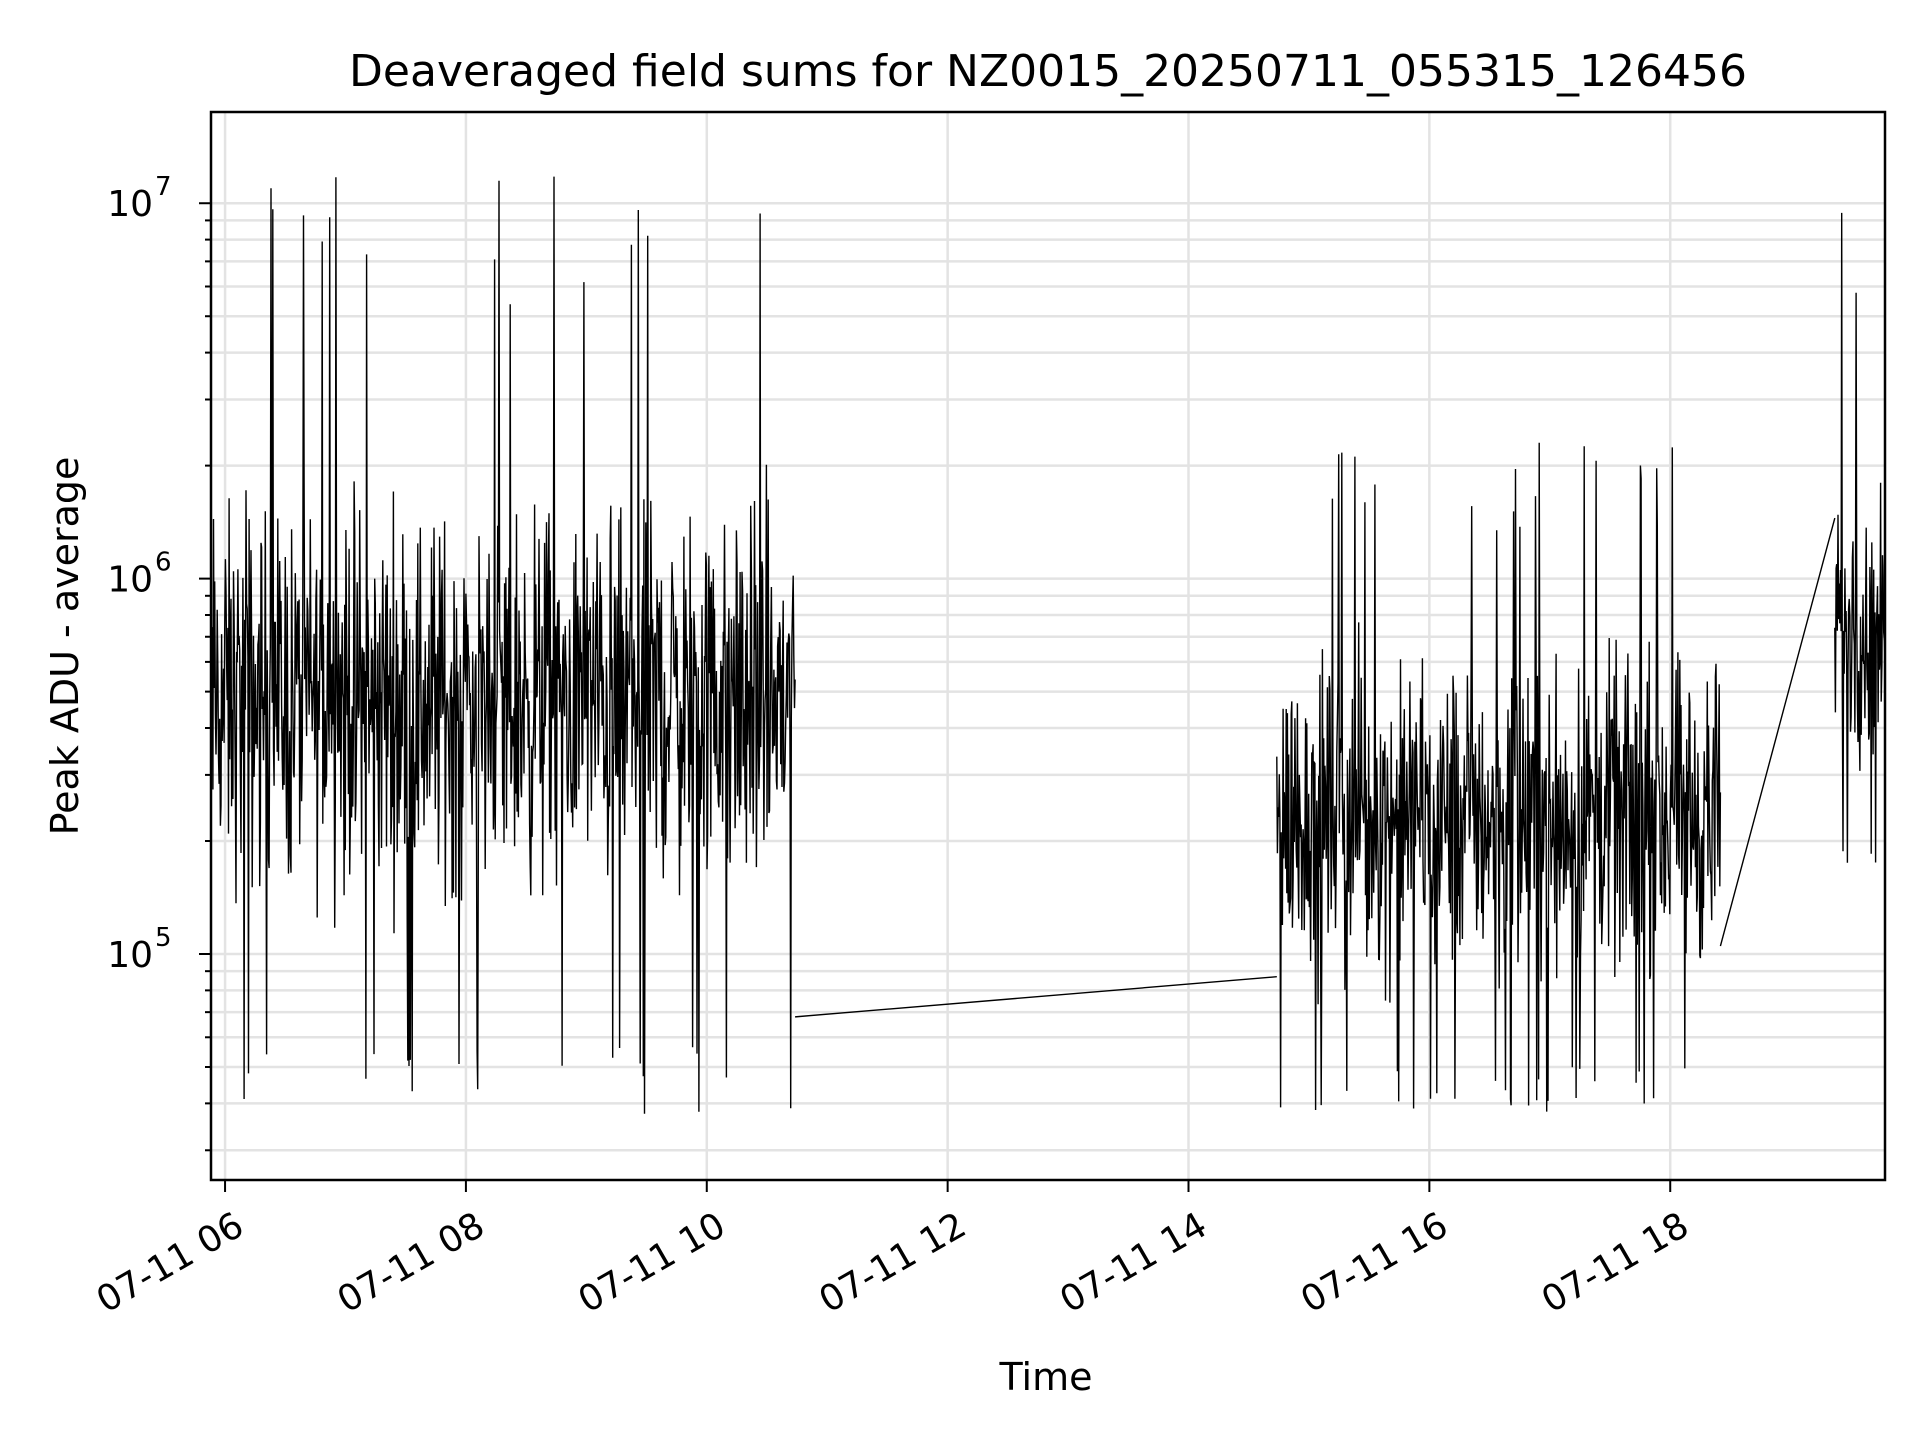 This screenshot has width=1920, height=1440. What do you see at coordinates (163, 187) in the screenshot?
I see `y-tick-exponent: 7` at bounding box center [163, 187].